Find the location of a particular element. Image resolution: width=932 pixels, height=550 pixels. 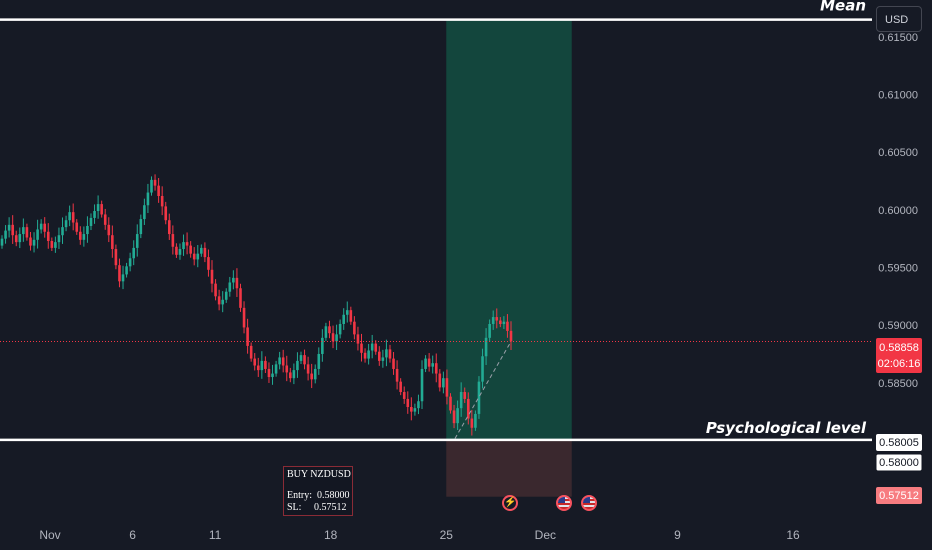

time-tick-label: 9 is located at coordinates (677, 535).